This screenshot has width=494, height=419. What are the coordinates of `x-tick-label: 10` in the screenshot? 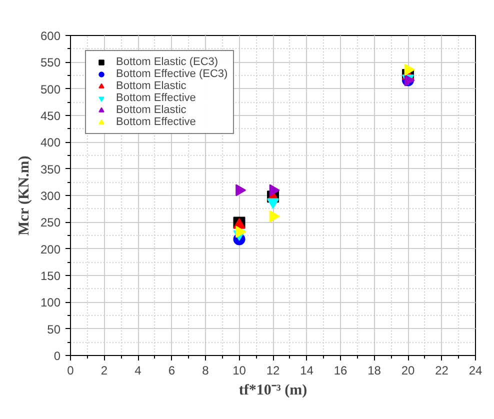 It's located at (239, 371).